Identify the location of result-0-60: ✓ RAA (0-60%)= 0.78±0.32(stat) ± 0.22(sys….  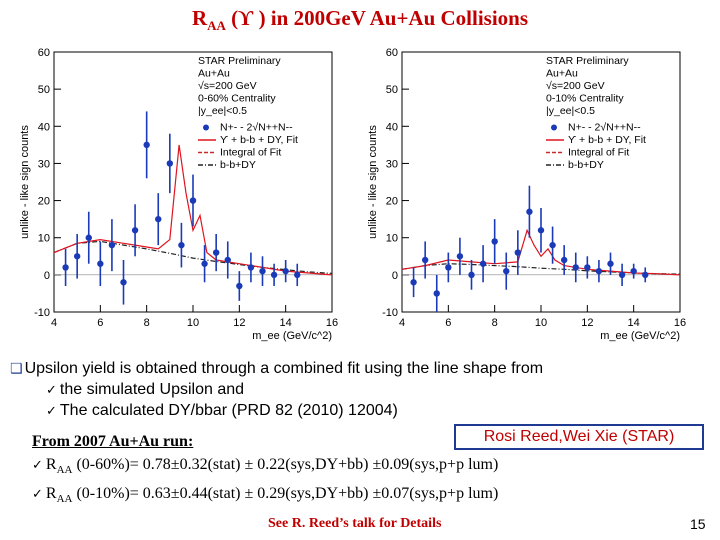
(265, 466).